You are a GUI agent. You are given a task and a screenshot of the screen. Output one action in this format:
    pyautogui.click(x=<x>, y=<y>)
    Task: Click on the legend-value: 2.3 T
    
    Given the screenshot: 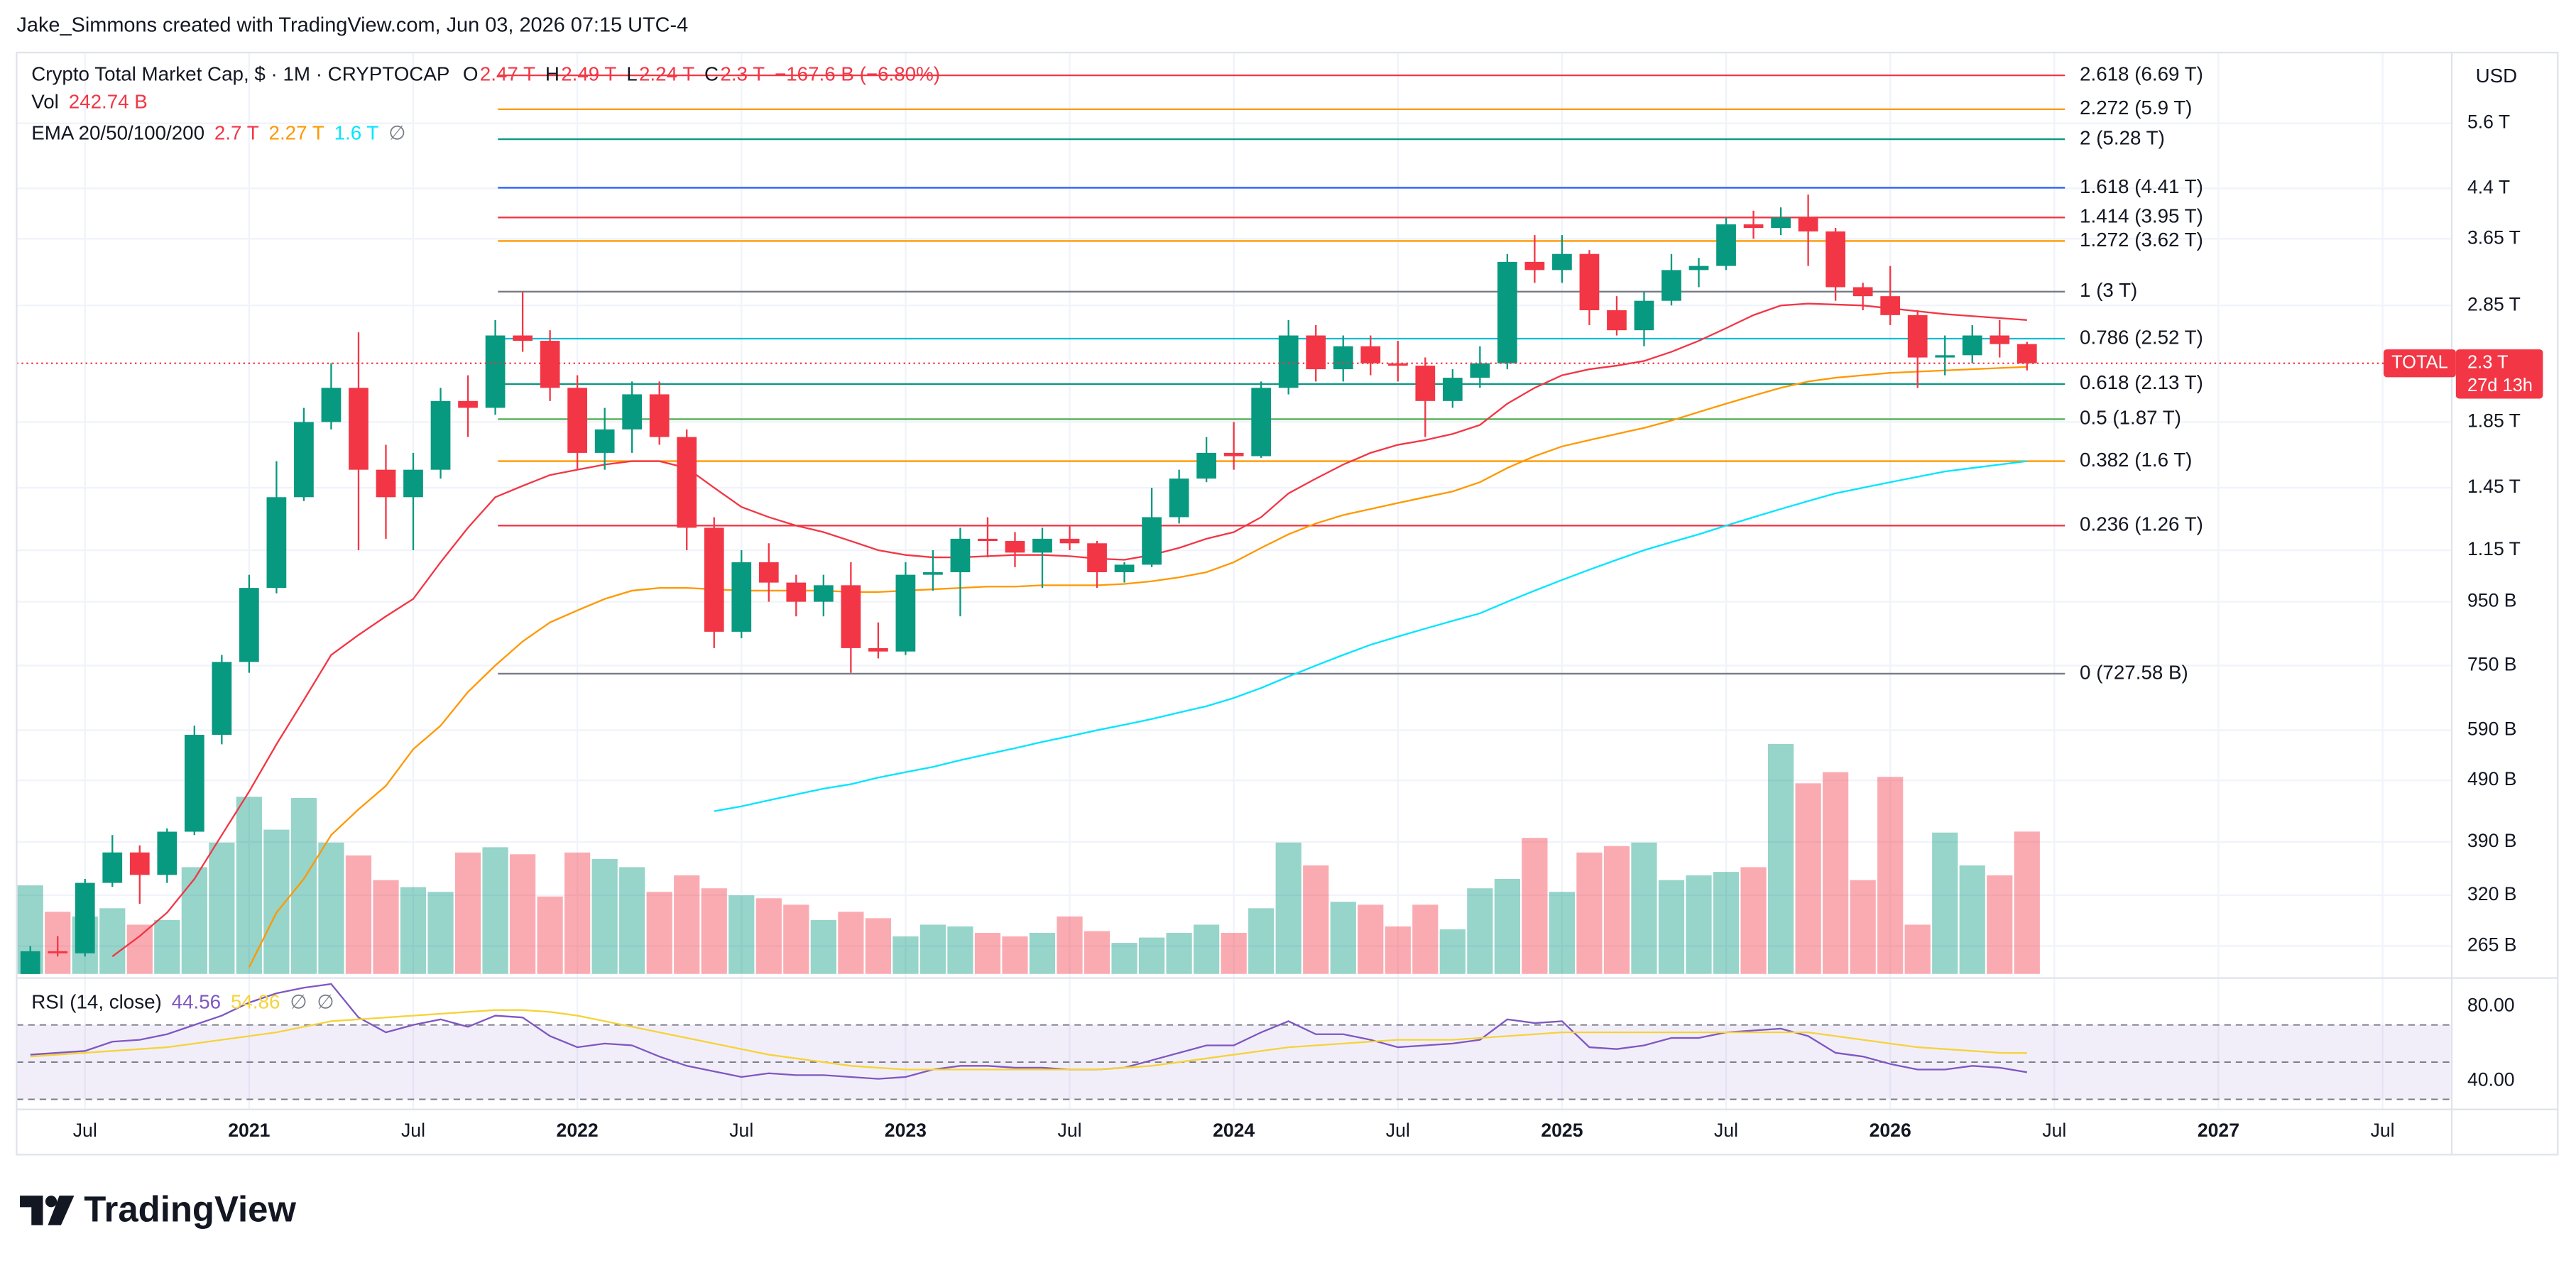 What is the action you would take?
    pyautogui.click(x=742, y=74)
    